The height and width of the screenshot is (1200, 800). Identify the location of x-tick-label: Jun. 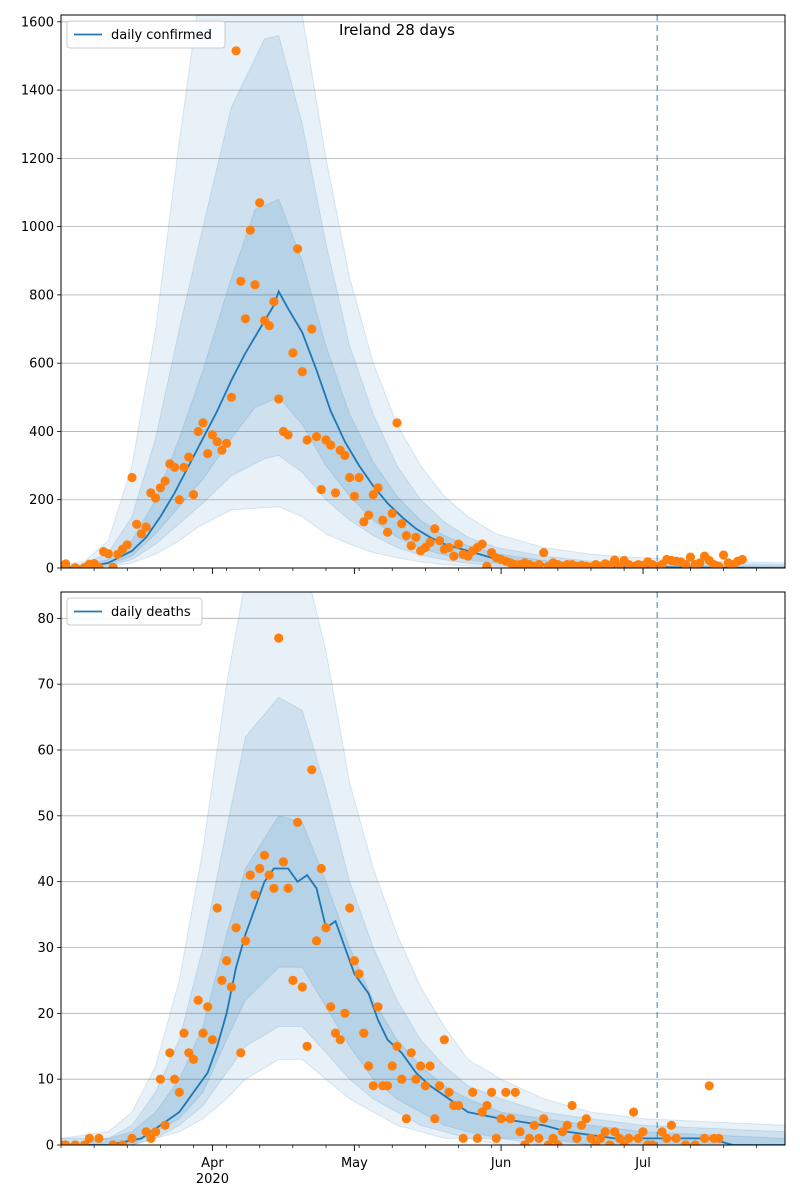
(500, 1163).